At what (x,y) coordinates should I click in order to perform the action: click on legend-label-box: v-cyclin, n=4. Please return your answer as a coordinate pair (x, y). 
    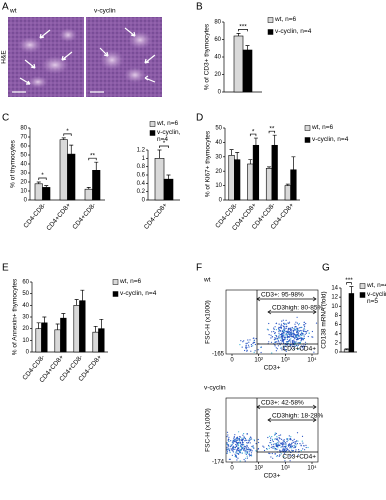
    Looking at the image, I should click on (330, 139).